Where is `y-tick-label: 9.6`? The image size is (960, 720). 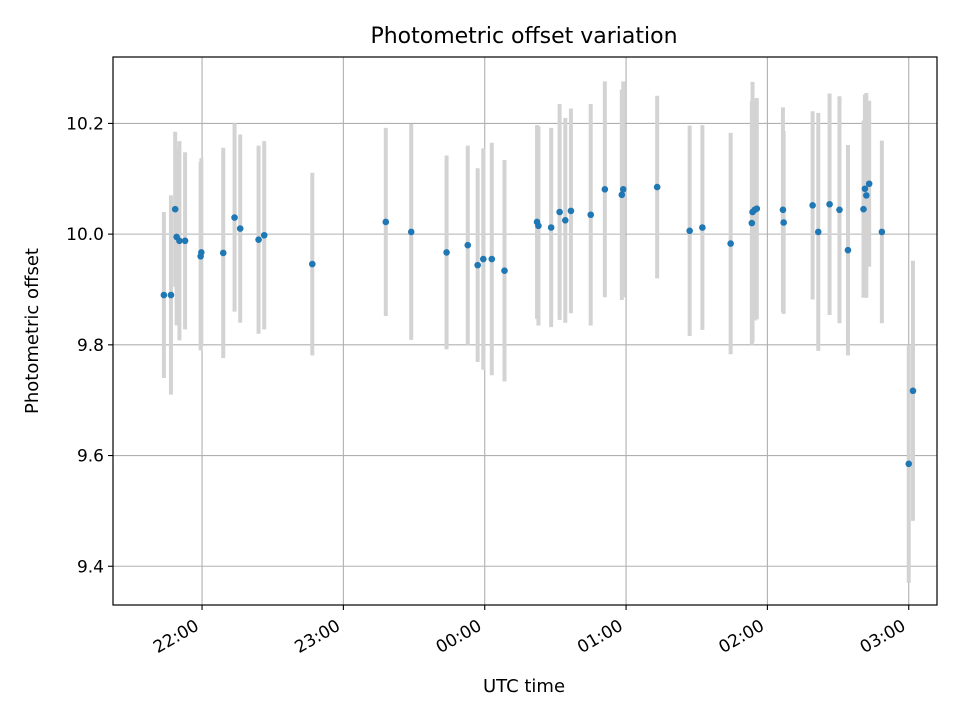 y-tick-label: 9.6 is located at coordinates (90, 457).